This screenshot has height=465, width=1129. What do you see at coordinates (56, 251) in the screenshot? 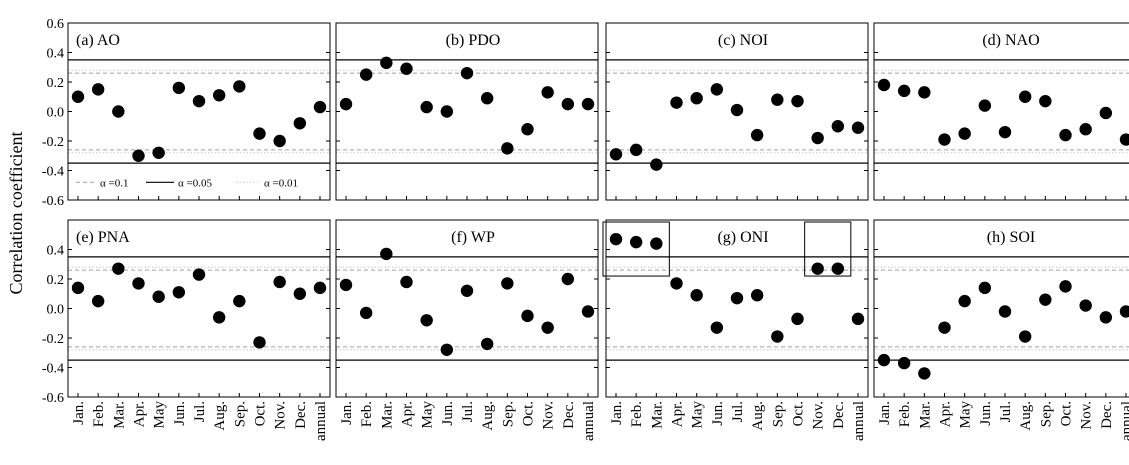
I see `y-tick-label: 0.4` at bounding box center [56, 251].